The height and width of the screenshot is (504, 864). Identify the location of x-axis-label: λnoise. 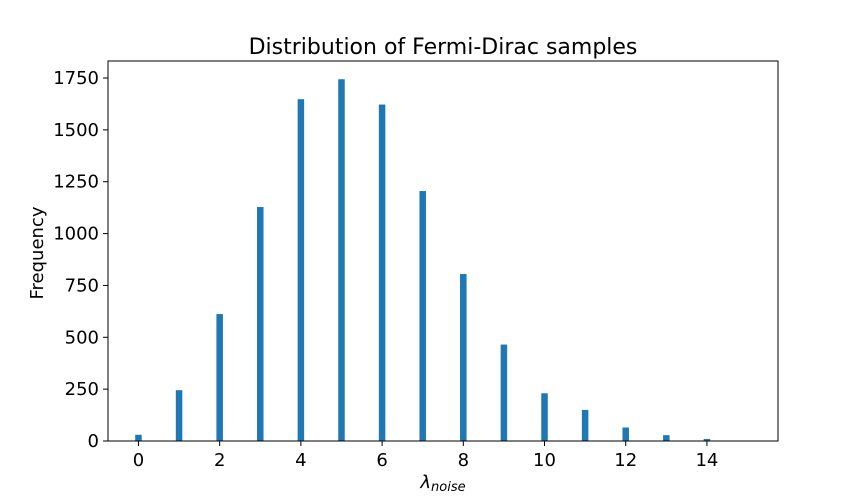
(442, 483).